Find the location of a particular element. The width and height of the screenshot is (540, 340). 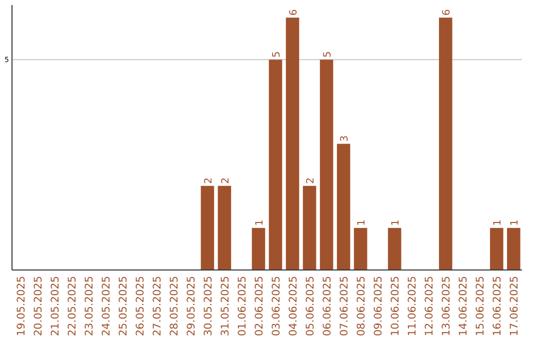

x-tick-label: 24.05.2025 is located at coordinates (106, 306).